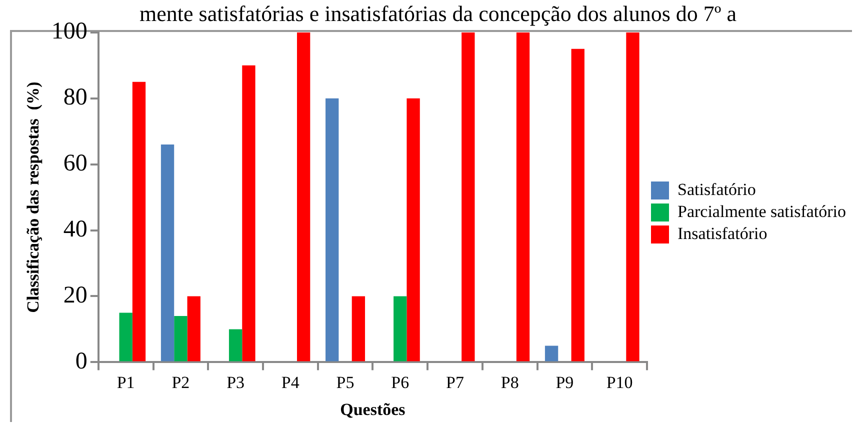 This screenshot has width=856, height=425. Describe the element at coordinates (565, 382) in the screenshot. I see `x-tick-label: P9` at that location.